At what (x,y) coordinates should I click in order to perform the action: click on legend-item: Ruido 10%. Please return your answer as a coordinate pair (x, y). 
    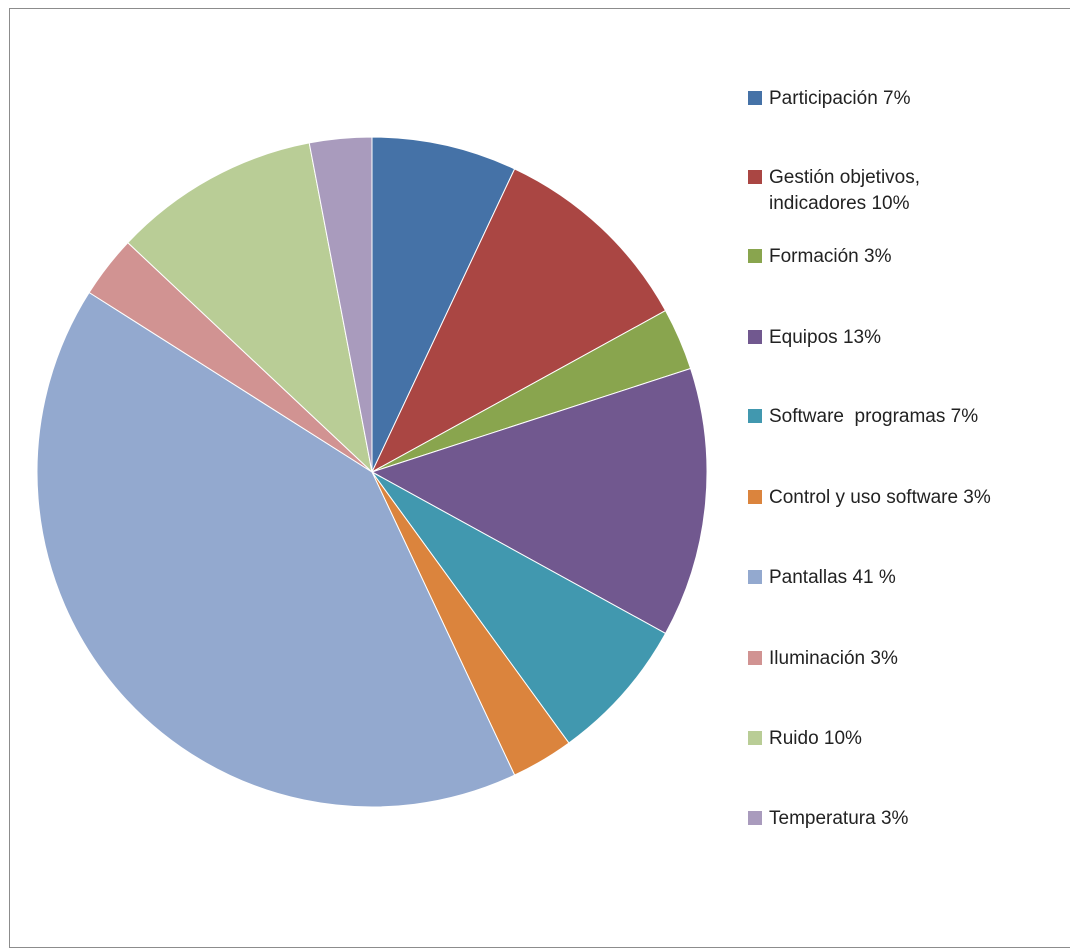
    Looking at the image, I should click on (805, 739).